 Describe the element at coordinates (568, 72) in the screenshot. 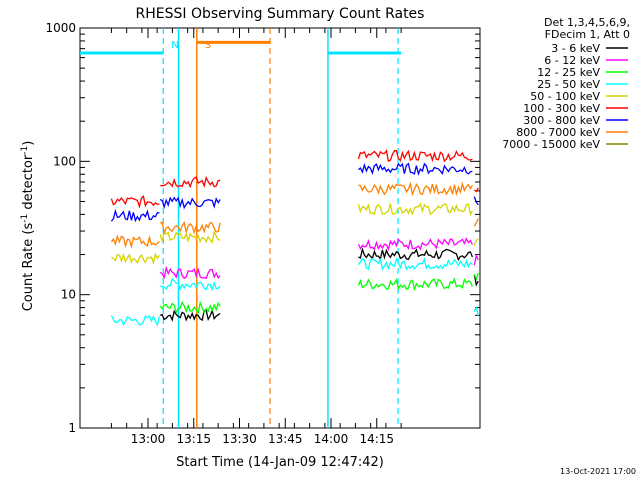

I see `legend-entry-label: 12 - 25 keV` at that location.